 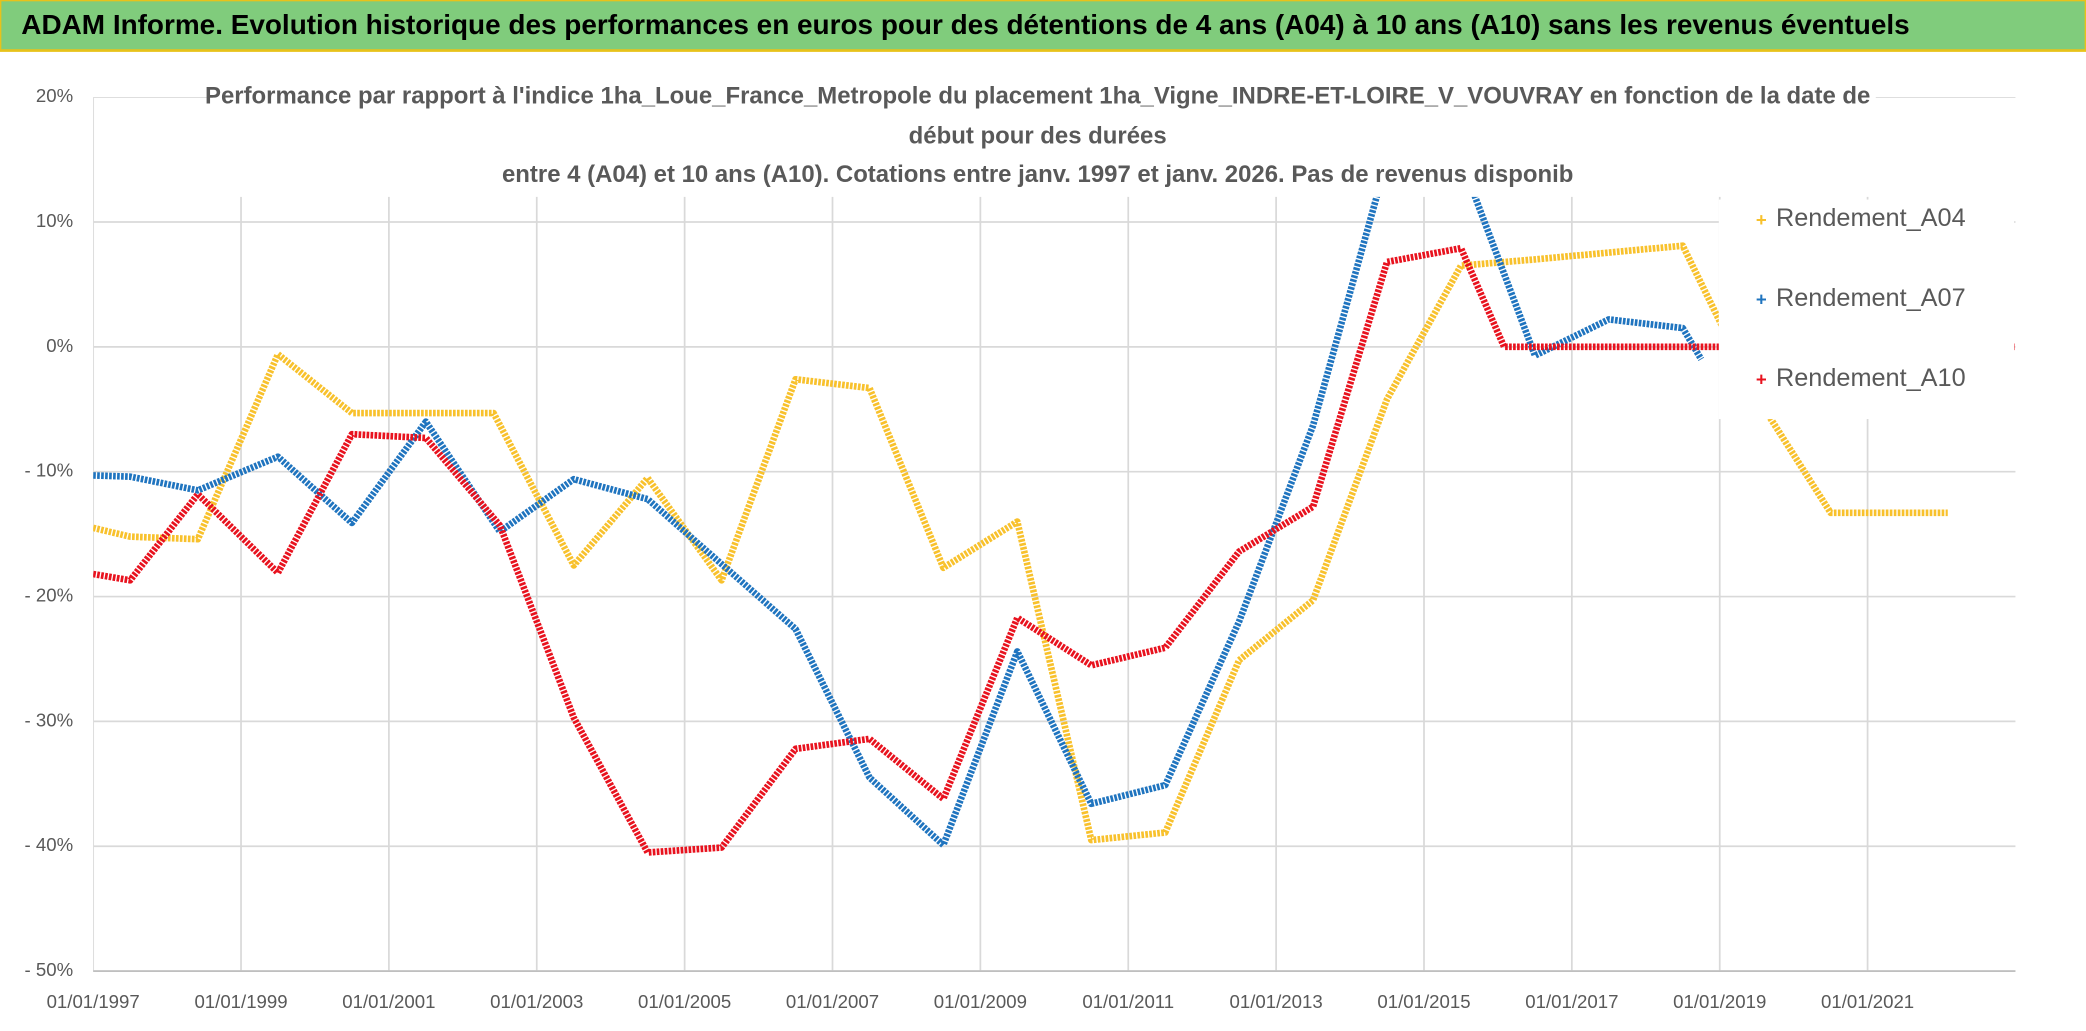 What do you see at coordinates (49, 470) in the screenshot?
I see `y-tick-label: - 10%` at bounding box center [49, 470].